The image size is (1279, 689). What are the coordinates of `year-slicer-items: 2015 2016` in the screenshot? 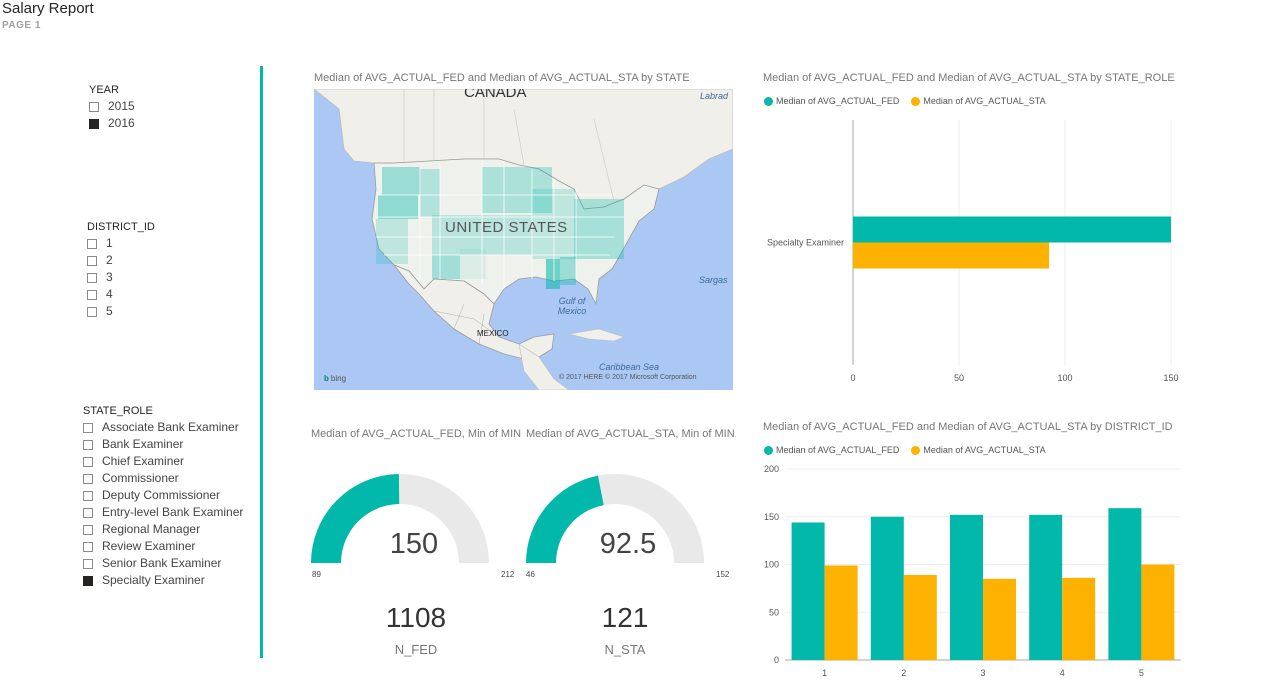 It's located at (164, 115).